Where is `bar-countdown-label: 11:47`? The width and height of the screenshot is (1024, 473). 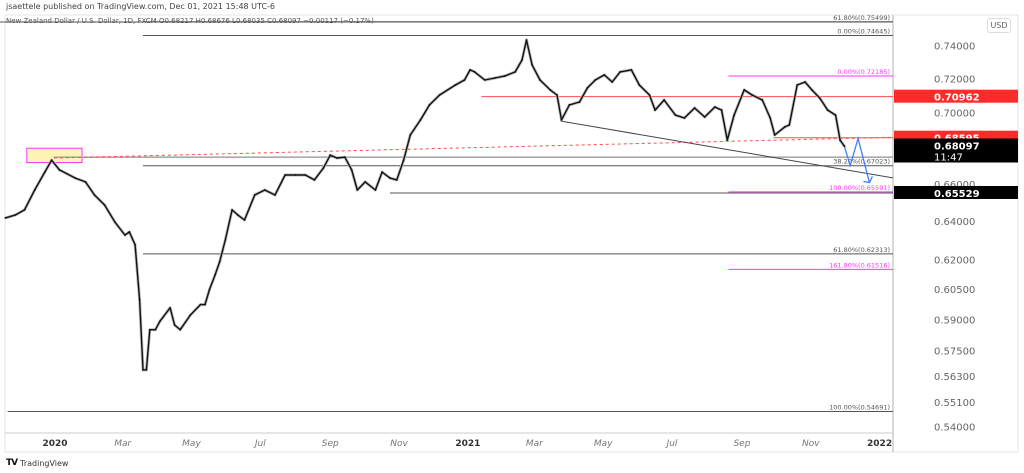 bar-countdown-label: 11:47 is located at coordinates (948, 158).